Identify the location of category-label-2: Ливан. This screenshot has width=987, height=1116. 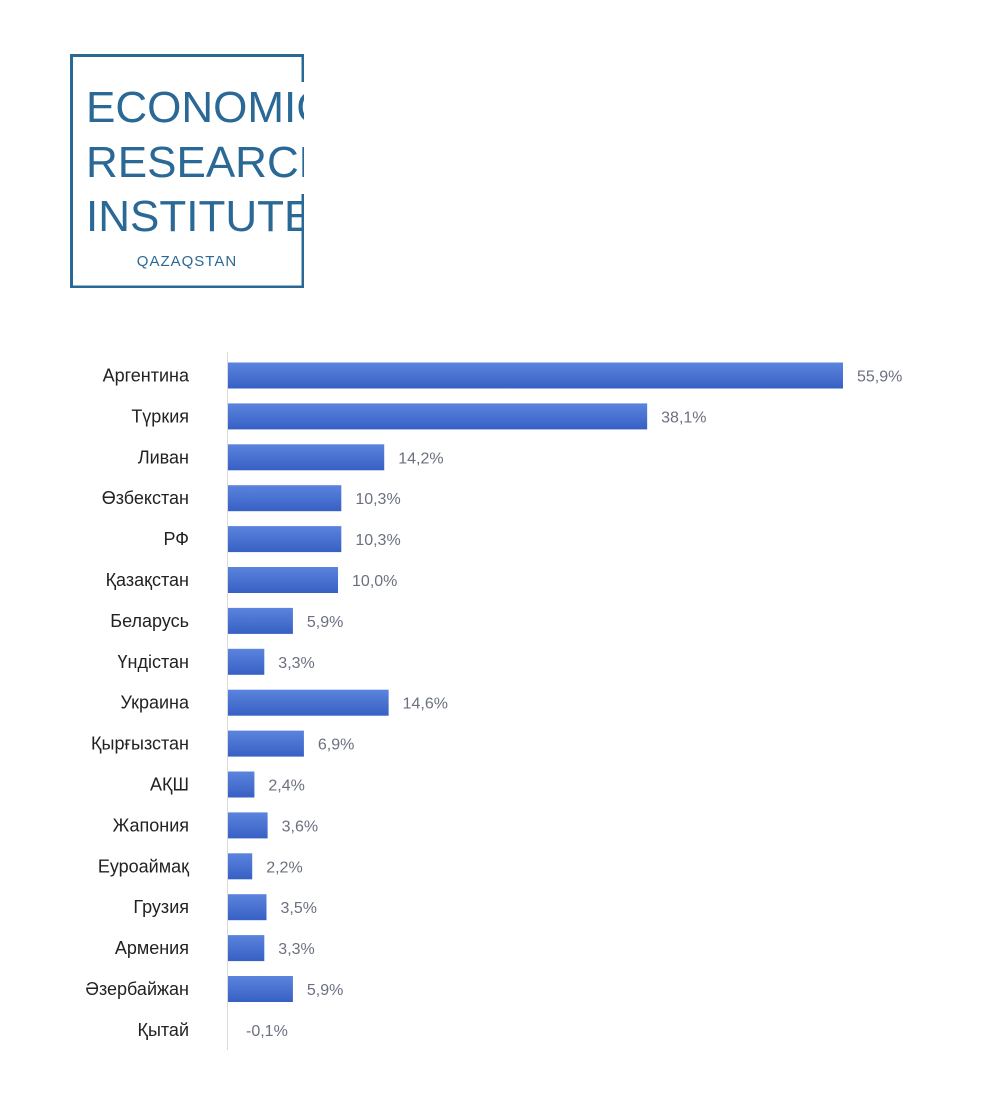
(163, 457).